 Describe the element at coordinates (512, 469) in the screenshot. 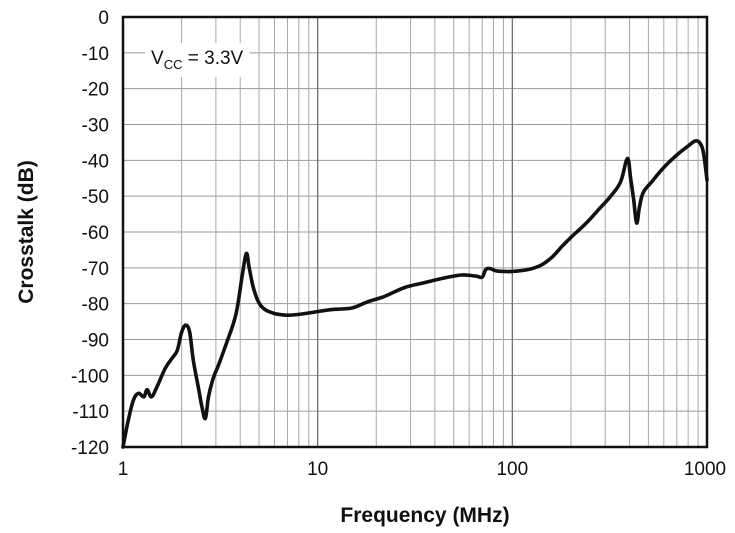

I see `x-tick-label: 100` at that location.